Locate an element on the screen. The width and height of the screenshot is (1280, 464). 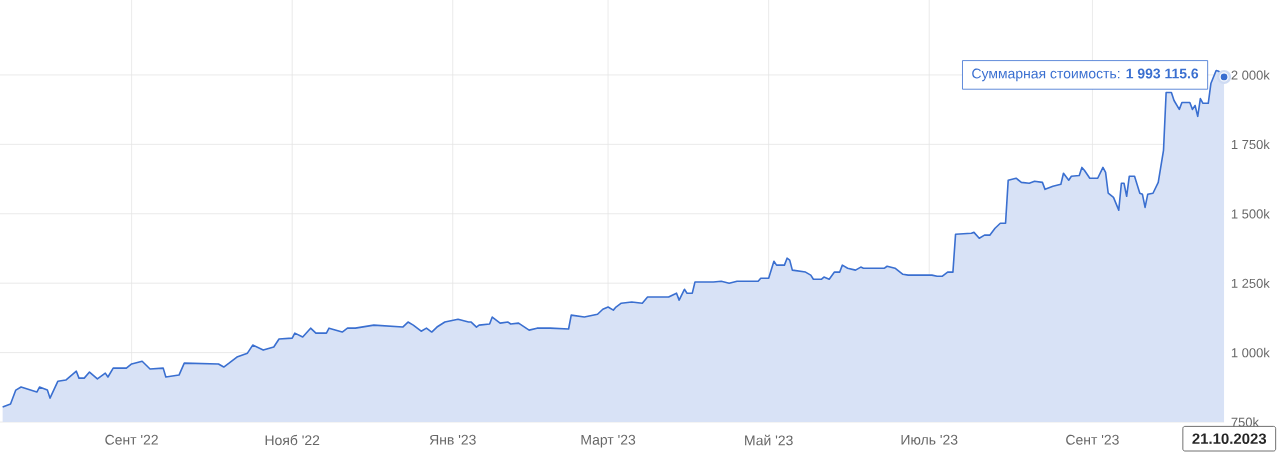
x-tick-label: Сент '23 is located at coordinates (1092, 439).